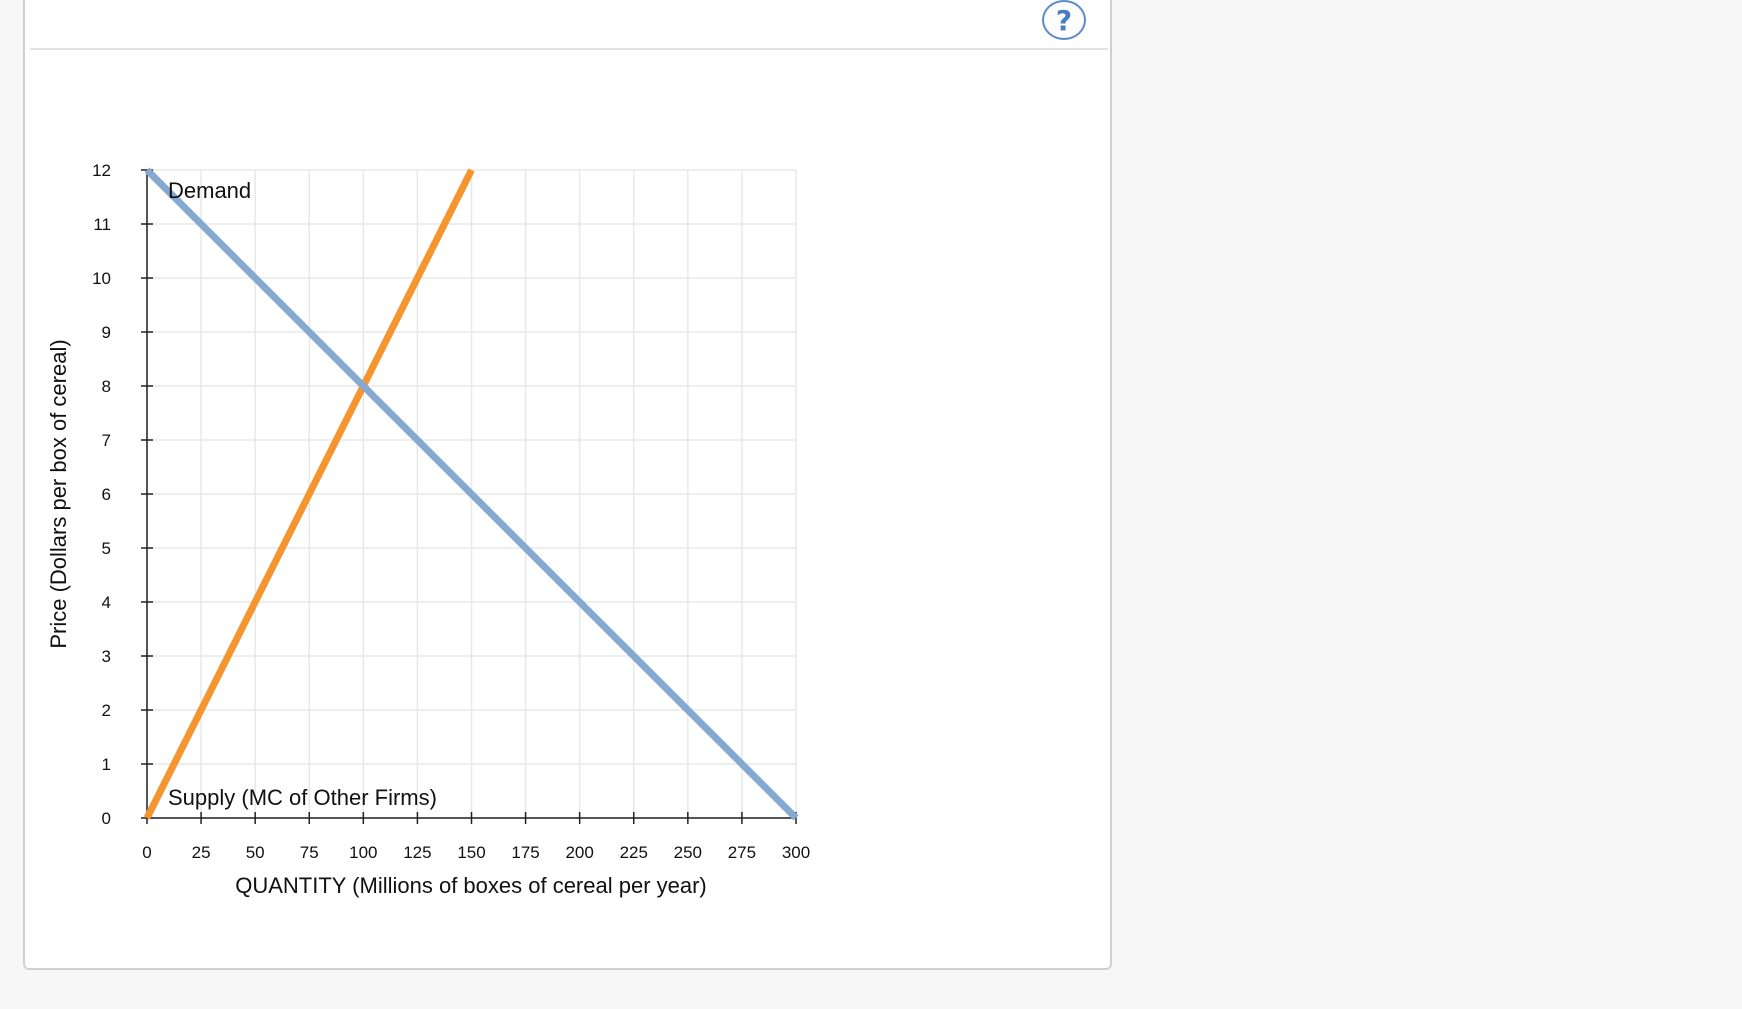 The image size is (1742, 1009). Describe the element at coordinates (569, 49) in the screenshot. I see `header-divider` at that location.